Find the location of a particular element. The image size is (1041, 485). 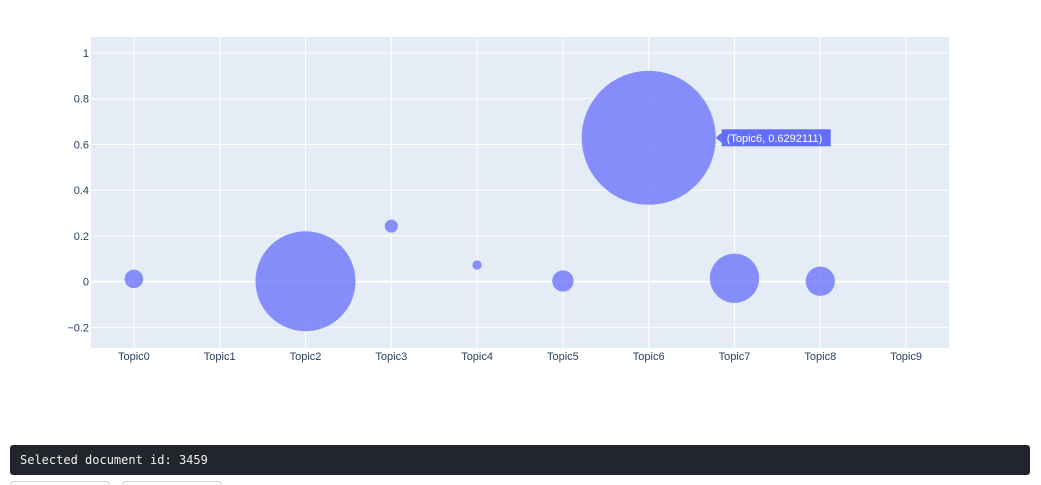

scatter-point-topic7 is located at coordinates (734, 278).